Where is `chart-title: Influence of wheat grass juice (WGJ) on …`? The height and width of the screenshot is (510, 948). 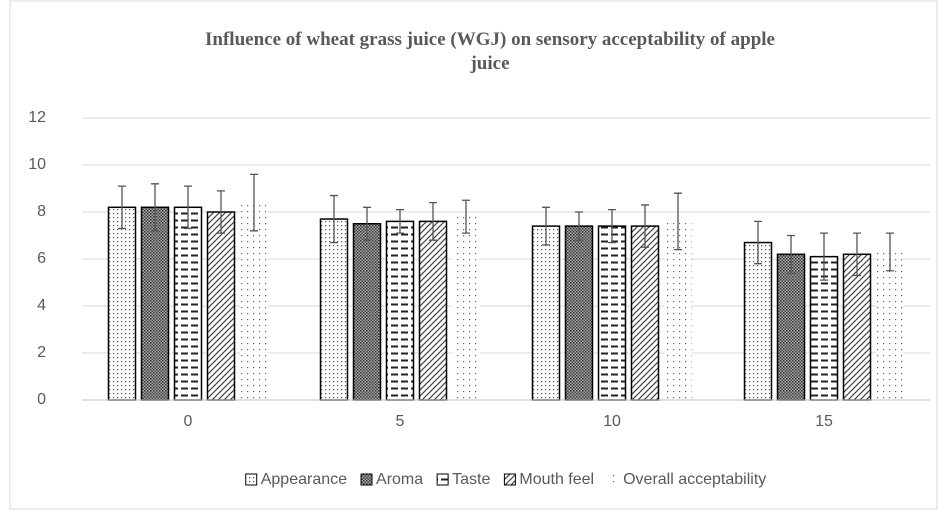 chart-title: Influence of wheat grass juice (WGJ) on … is located at coordinates (490, 51).